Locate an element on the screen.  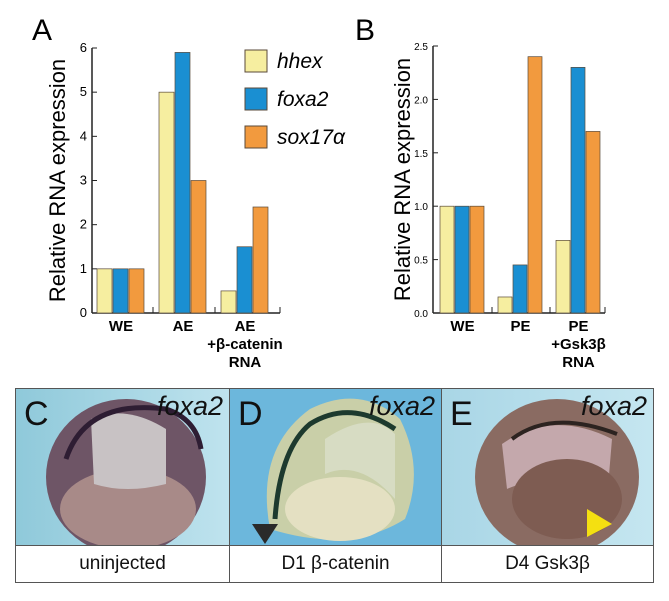
caption-e: D4 Gsk3β is located at coordinates (547, 564).